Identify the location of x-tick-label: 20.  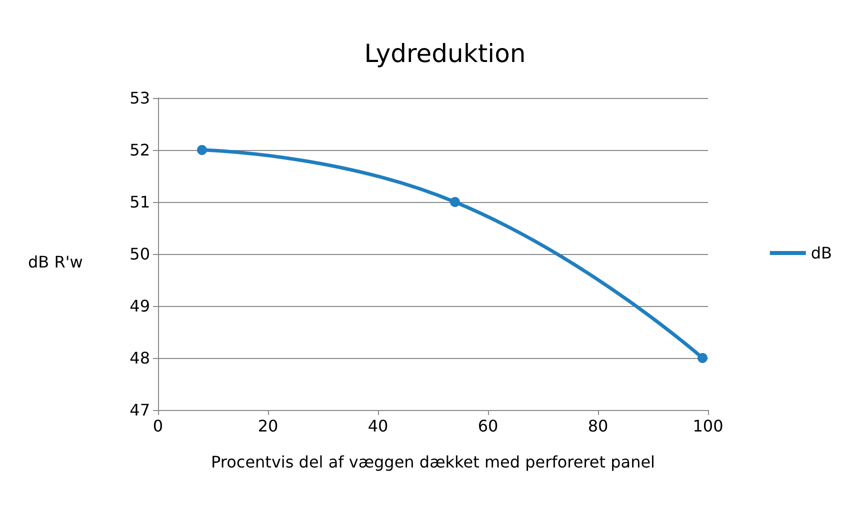
(268, 426).